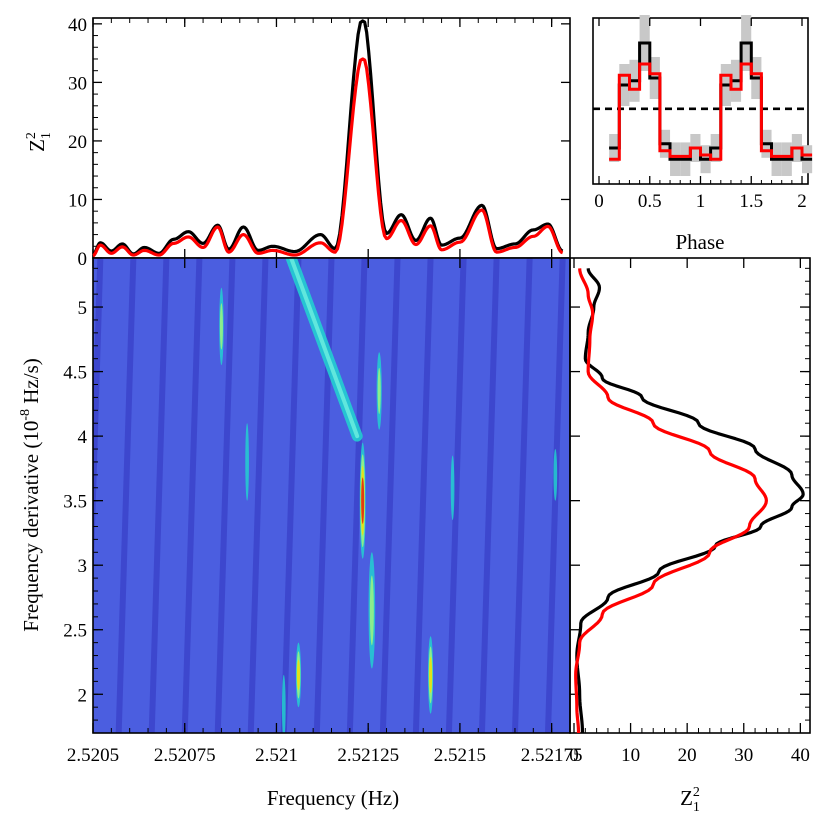  I want to click on main-ytick-label: 3, so click(83, 566).